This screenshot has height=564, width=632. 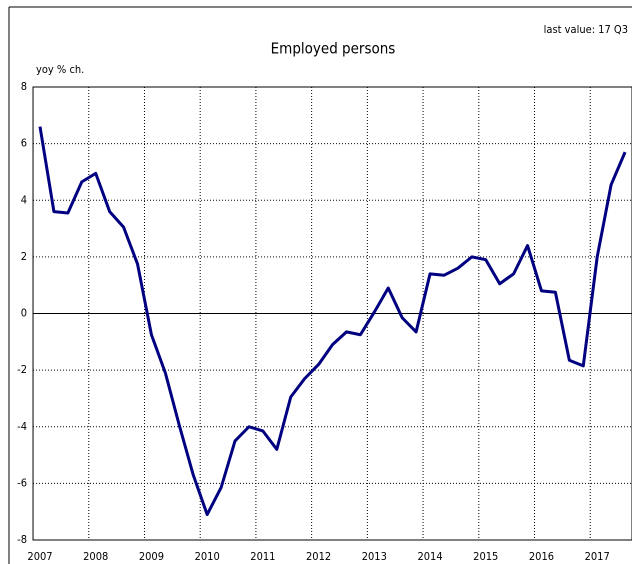 What do you see at coordinates (22, 369) in the screenshot?
I see `y-tick-label: -2` at bounding box center [22, 369].